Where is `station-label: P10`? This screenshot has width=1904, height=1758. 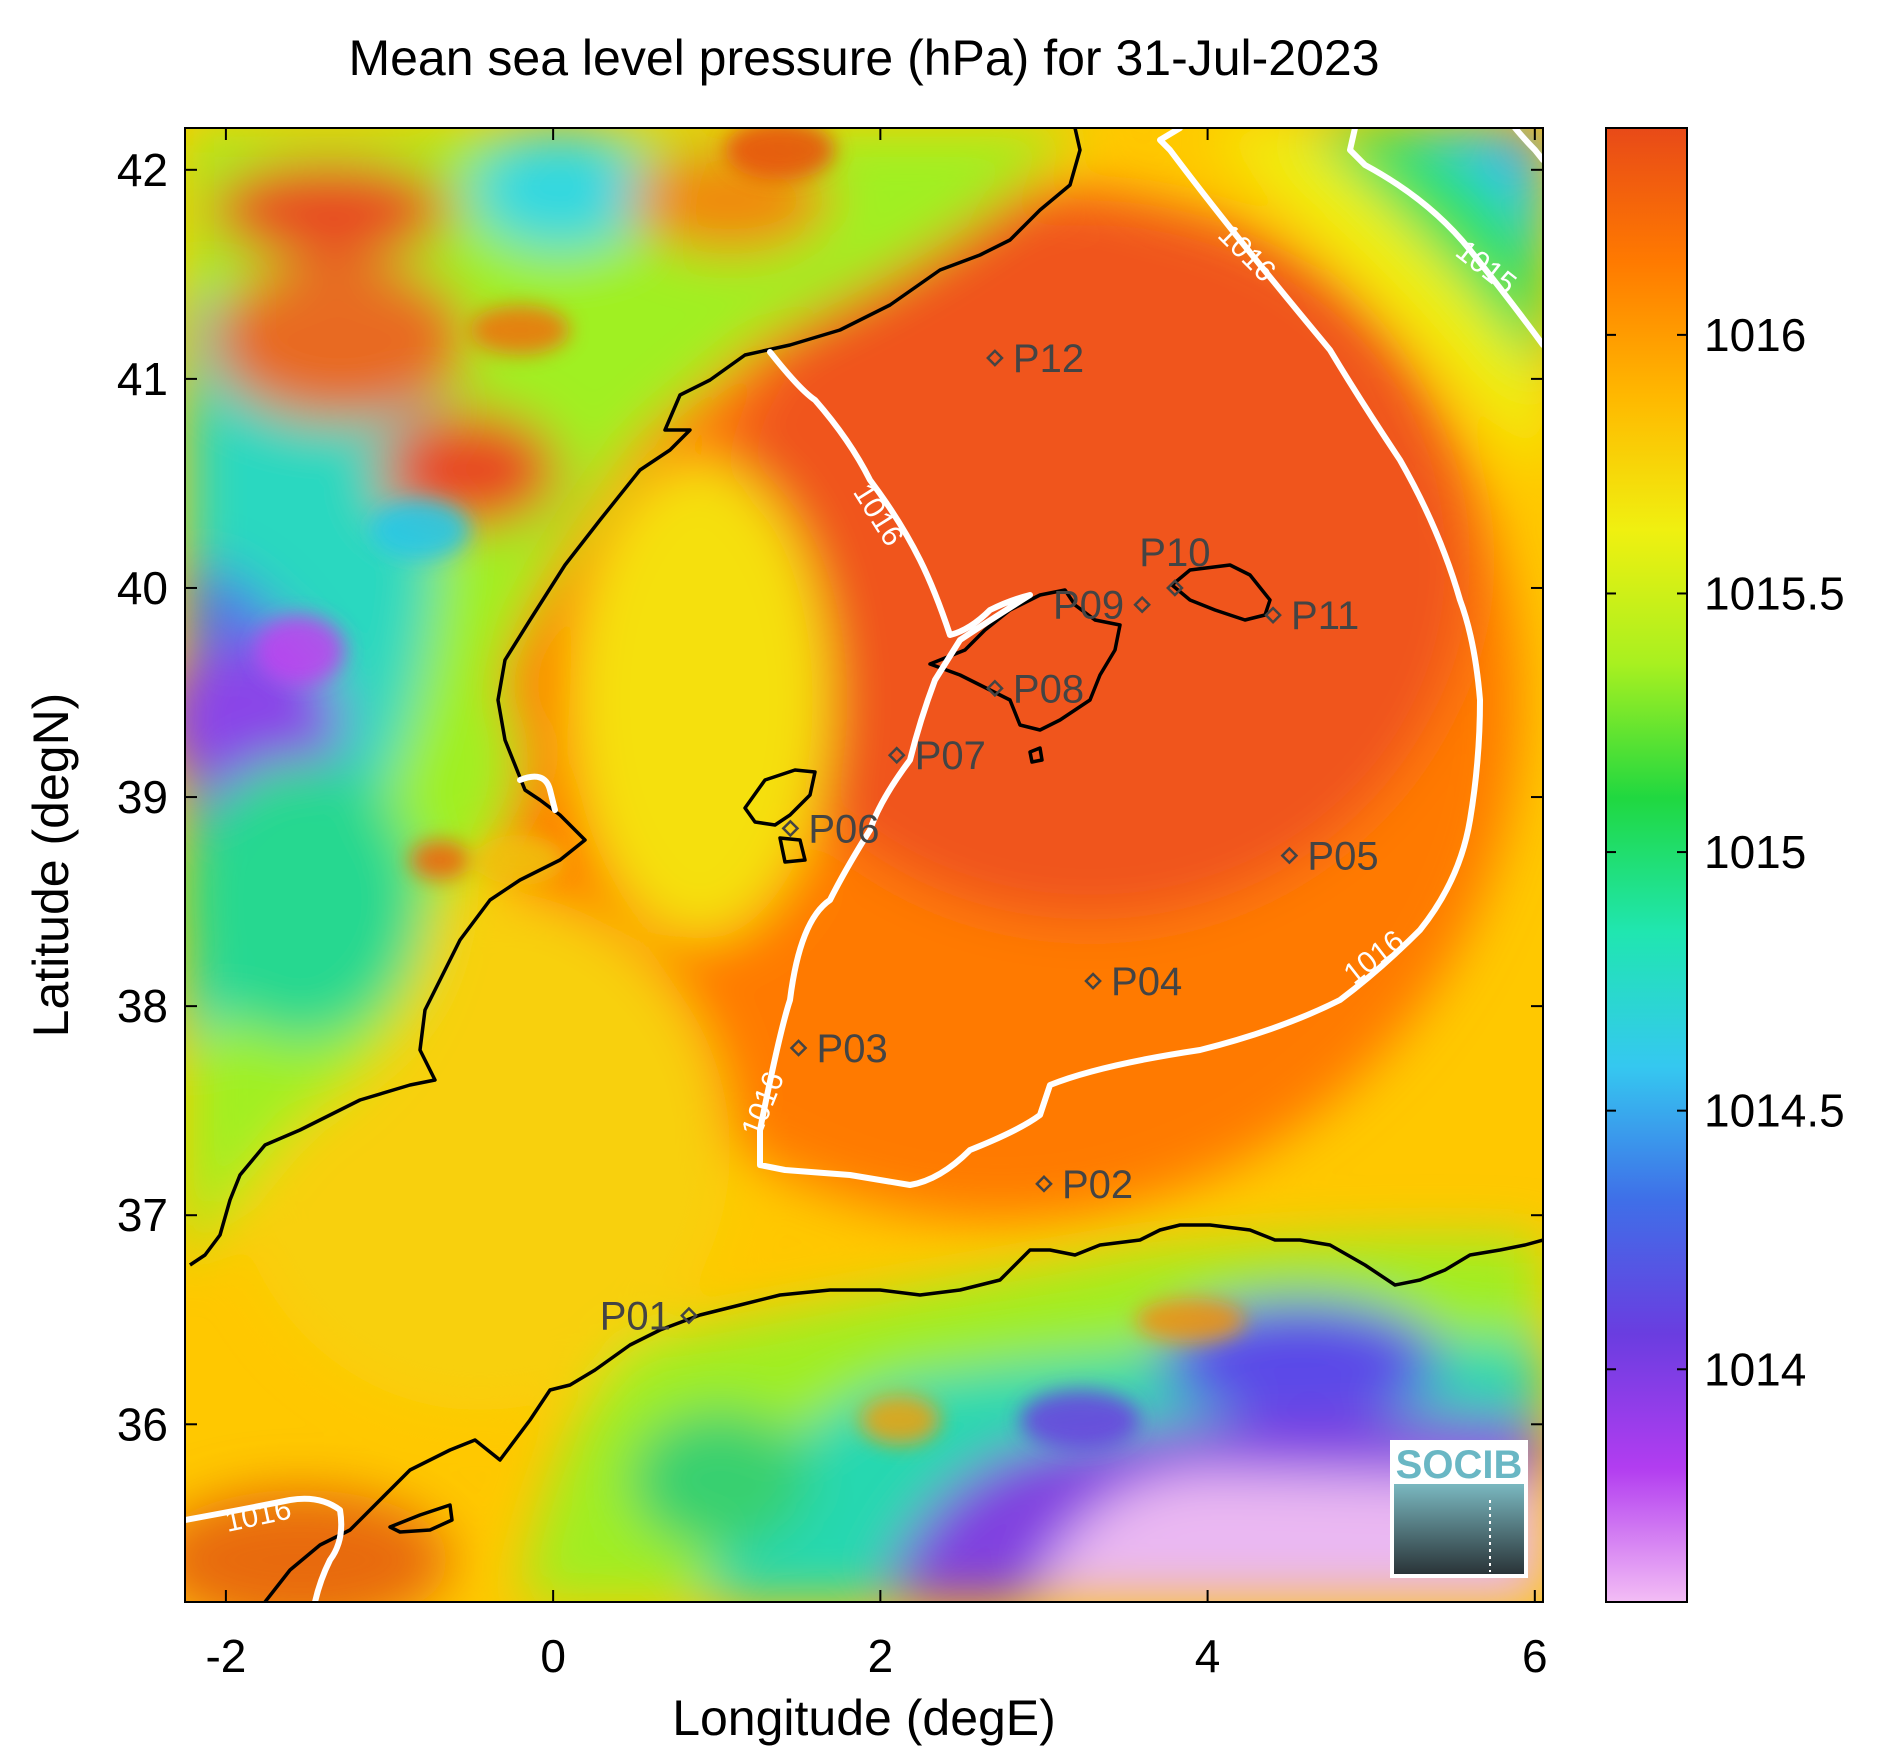
station-label: P10 is located at coordinates (1174, 553).